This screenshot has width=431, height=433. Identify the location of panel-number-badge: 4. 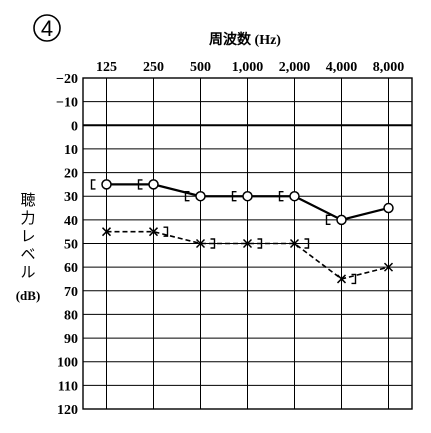
(47, 28).